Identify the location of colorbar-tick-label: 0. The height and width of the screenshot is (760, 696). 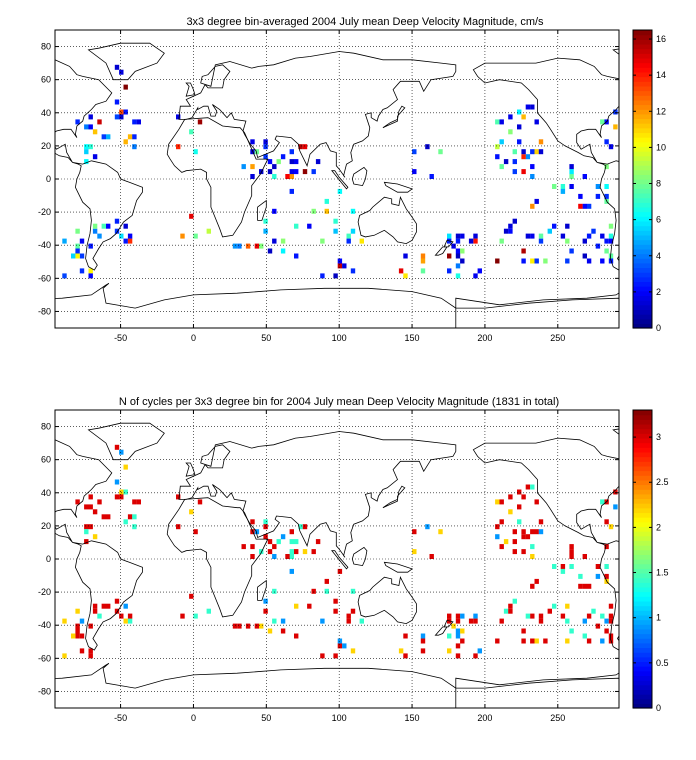
(658, 328).